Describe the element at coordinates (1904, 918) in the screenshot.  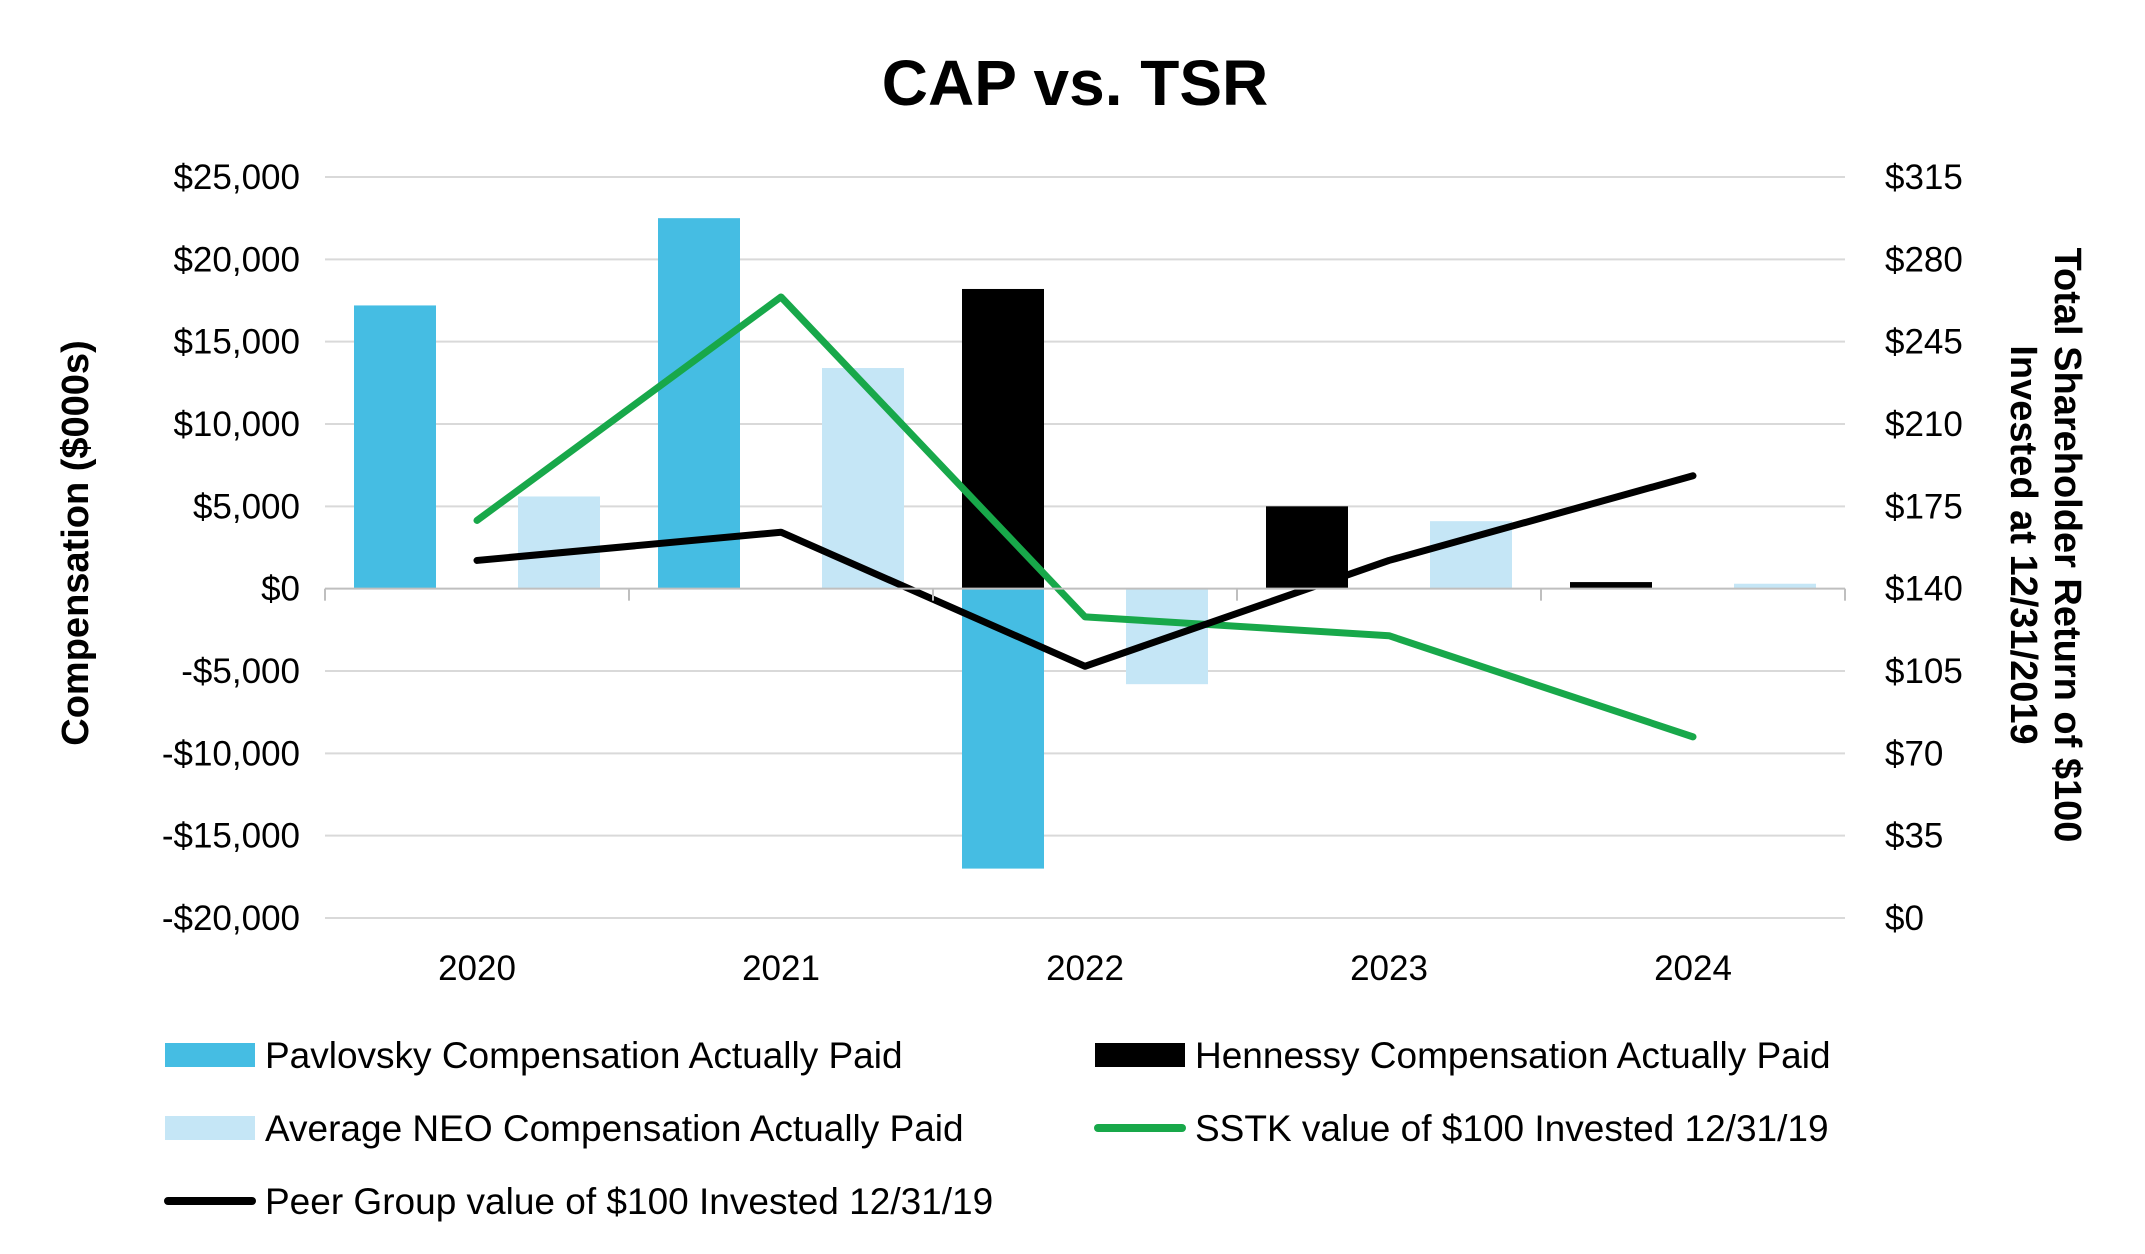
I see `y2-tick-label: $0` at that location.